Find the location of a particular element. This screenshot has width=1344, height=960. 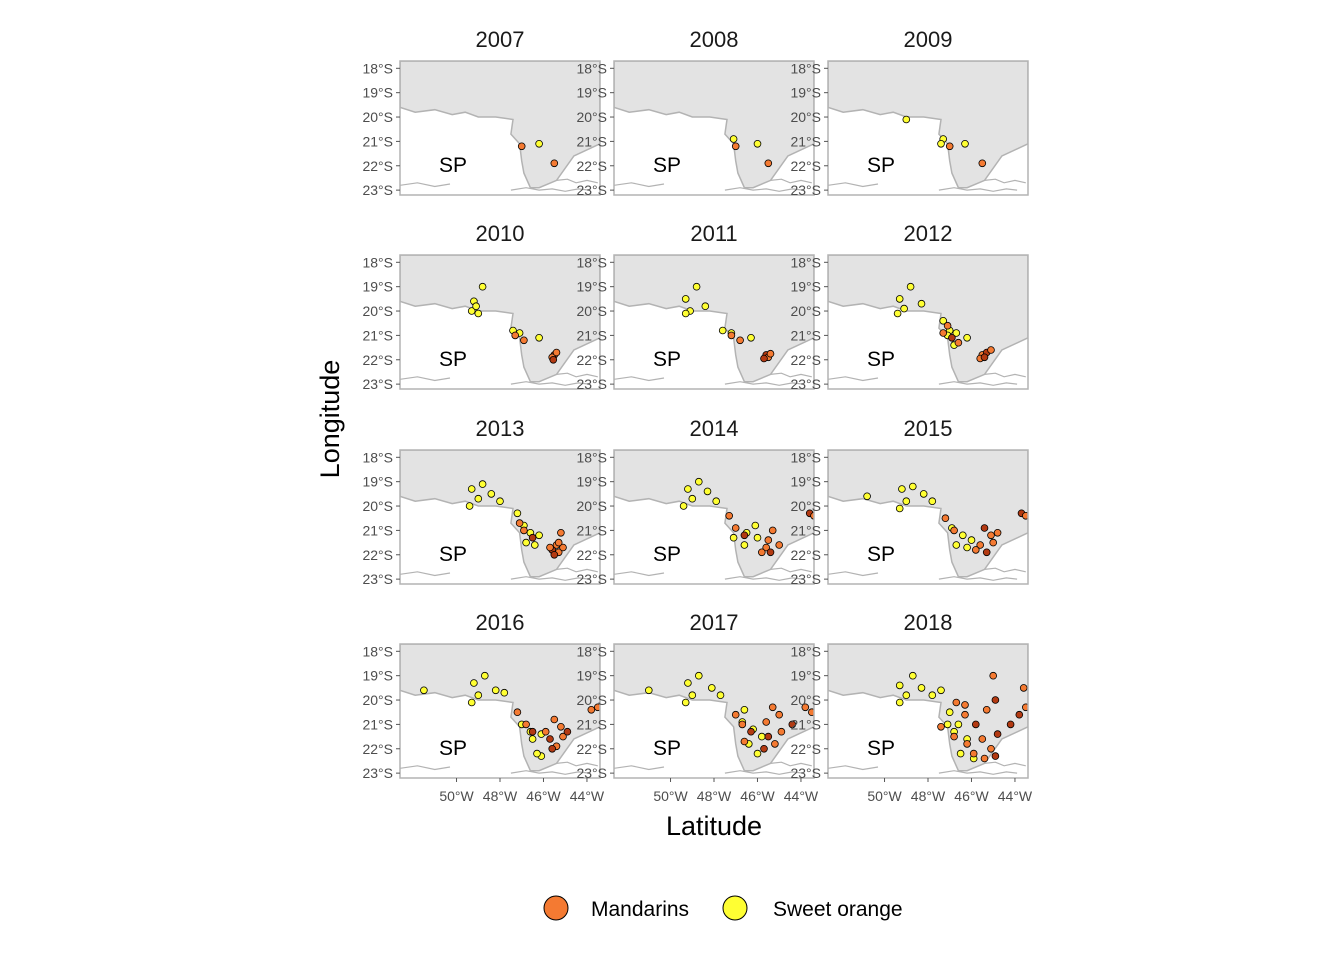

legend-label-sweet-orange: Sweet orange is located at coordinates (838, 909).